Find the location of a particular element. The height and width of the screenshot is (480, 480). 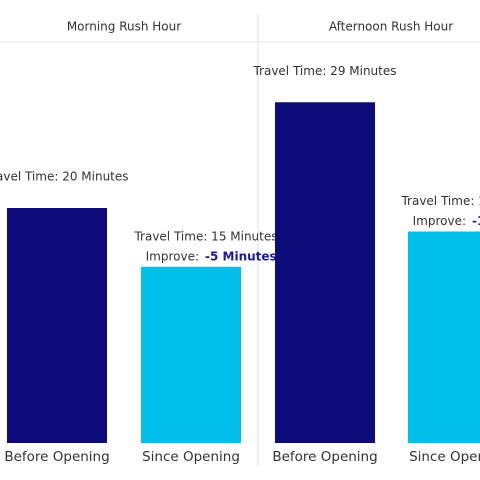

improve-value: -5 Minutes is located at coordinates (241, 256).